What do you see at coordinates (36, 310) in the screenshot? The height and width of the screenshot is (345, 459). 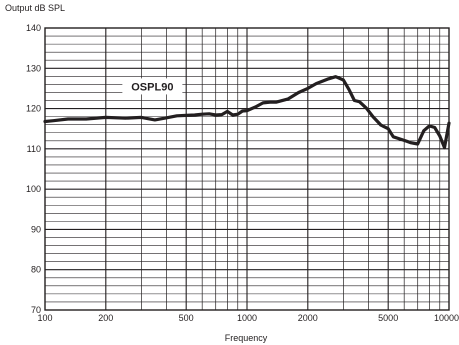 I see `y-tick-label: 70` at bounding box center [36, 310].